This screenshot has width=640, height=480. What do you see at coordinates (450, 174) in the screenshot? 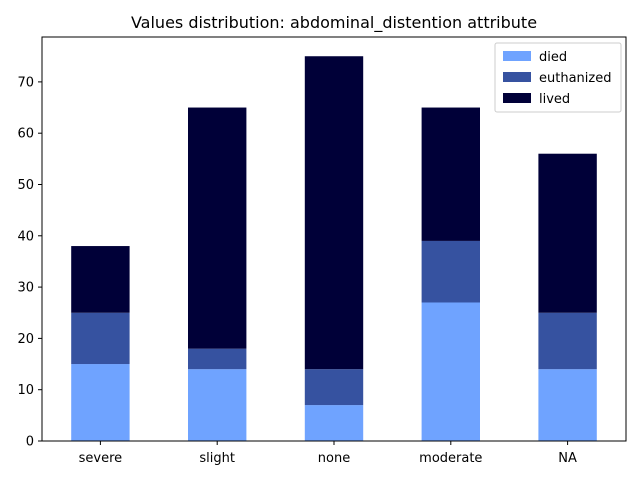
I see `bar-lived-moderate` at bounding box center [450, 174].